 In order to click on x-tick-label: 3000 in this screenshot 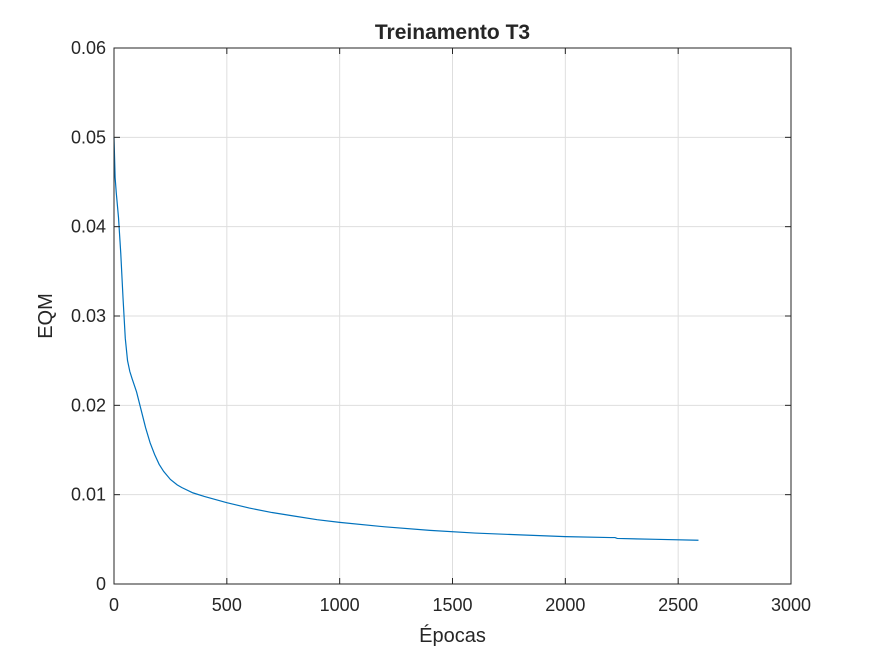, I will do `click(791, 605)`.